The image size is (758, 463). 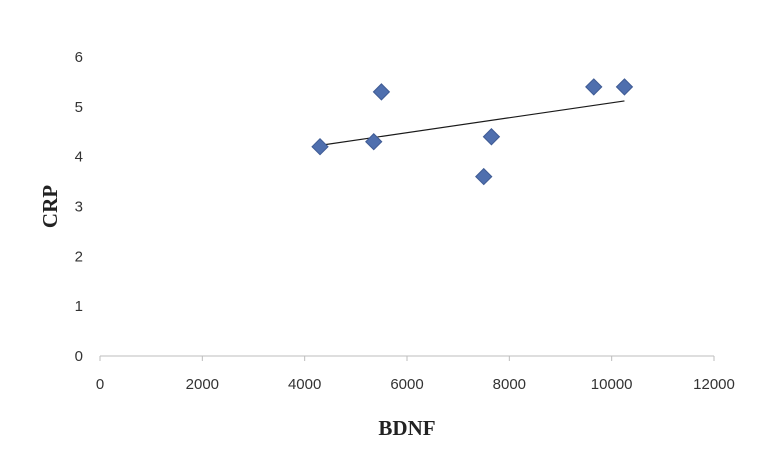 I want to click on trendline, so click(x=472, y=123).